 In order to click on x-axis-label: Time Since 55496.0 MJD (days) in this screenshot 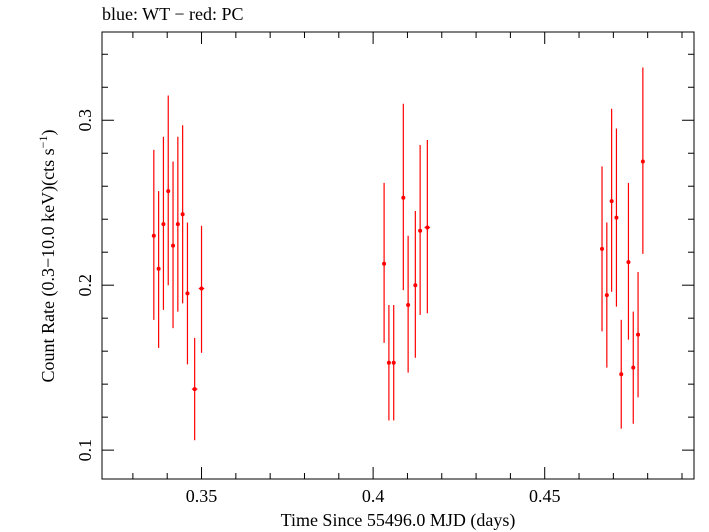, I will do `click(398, 520)`.